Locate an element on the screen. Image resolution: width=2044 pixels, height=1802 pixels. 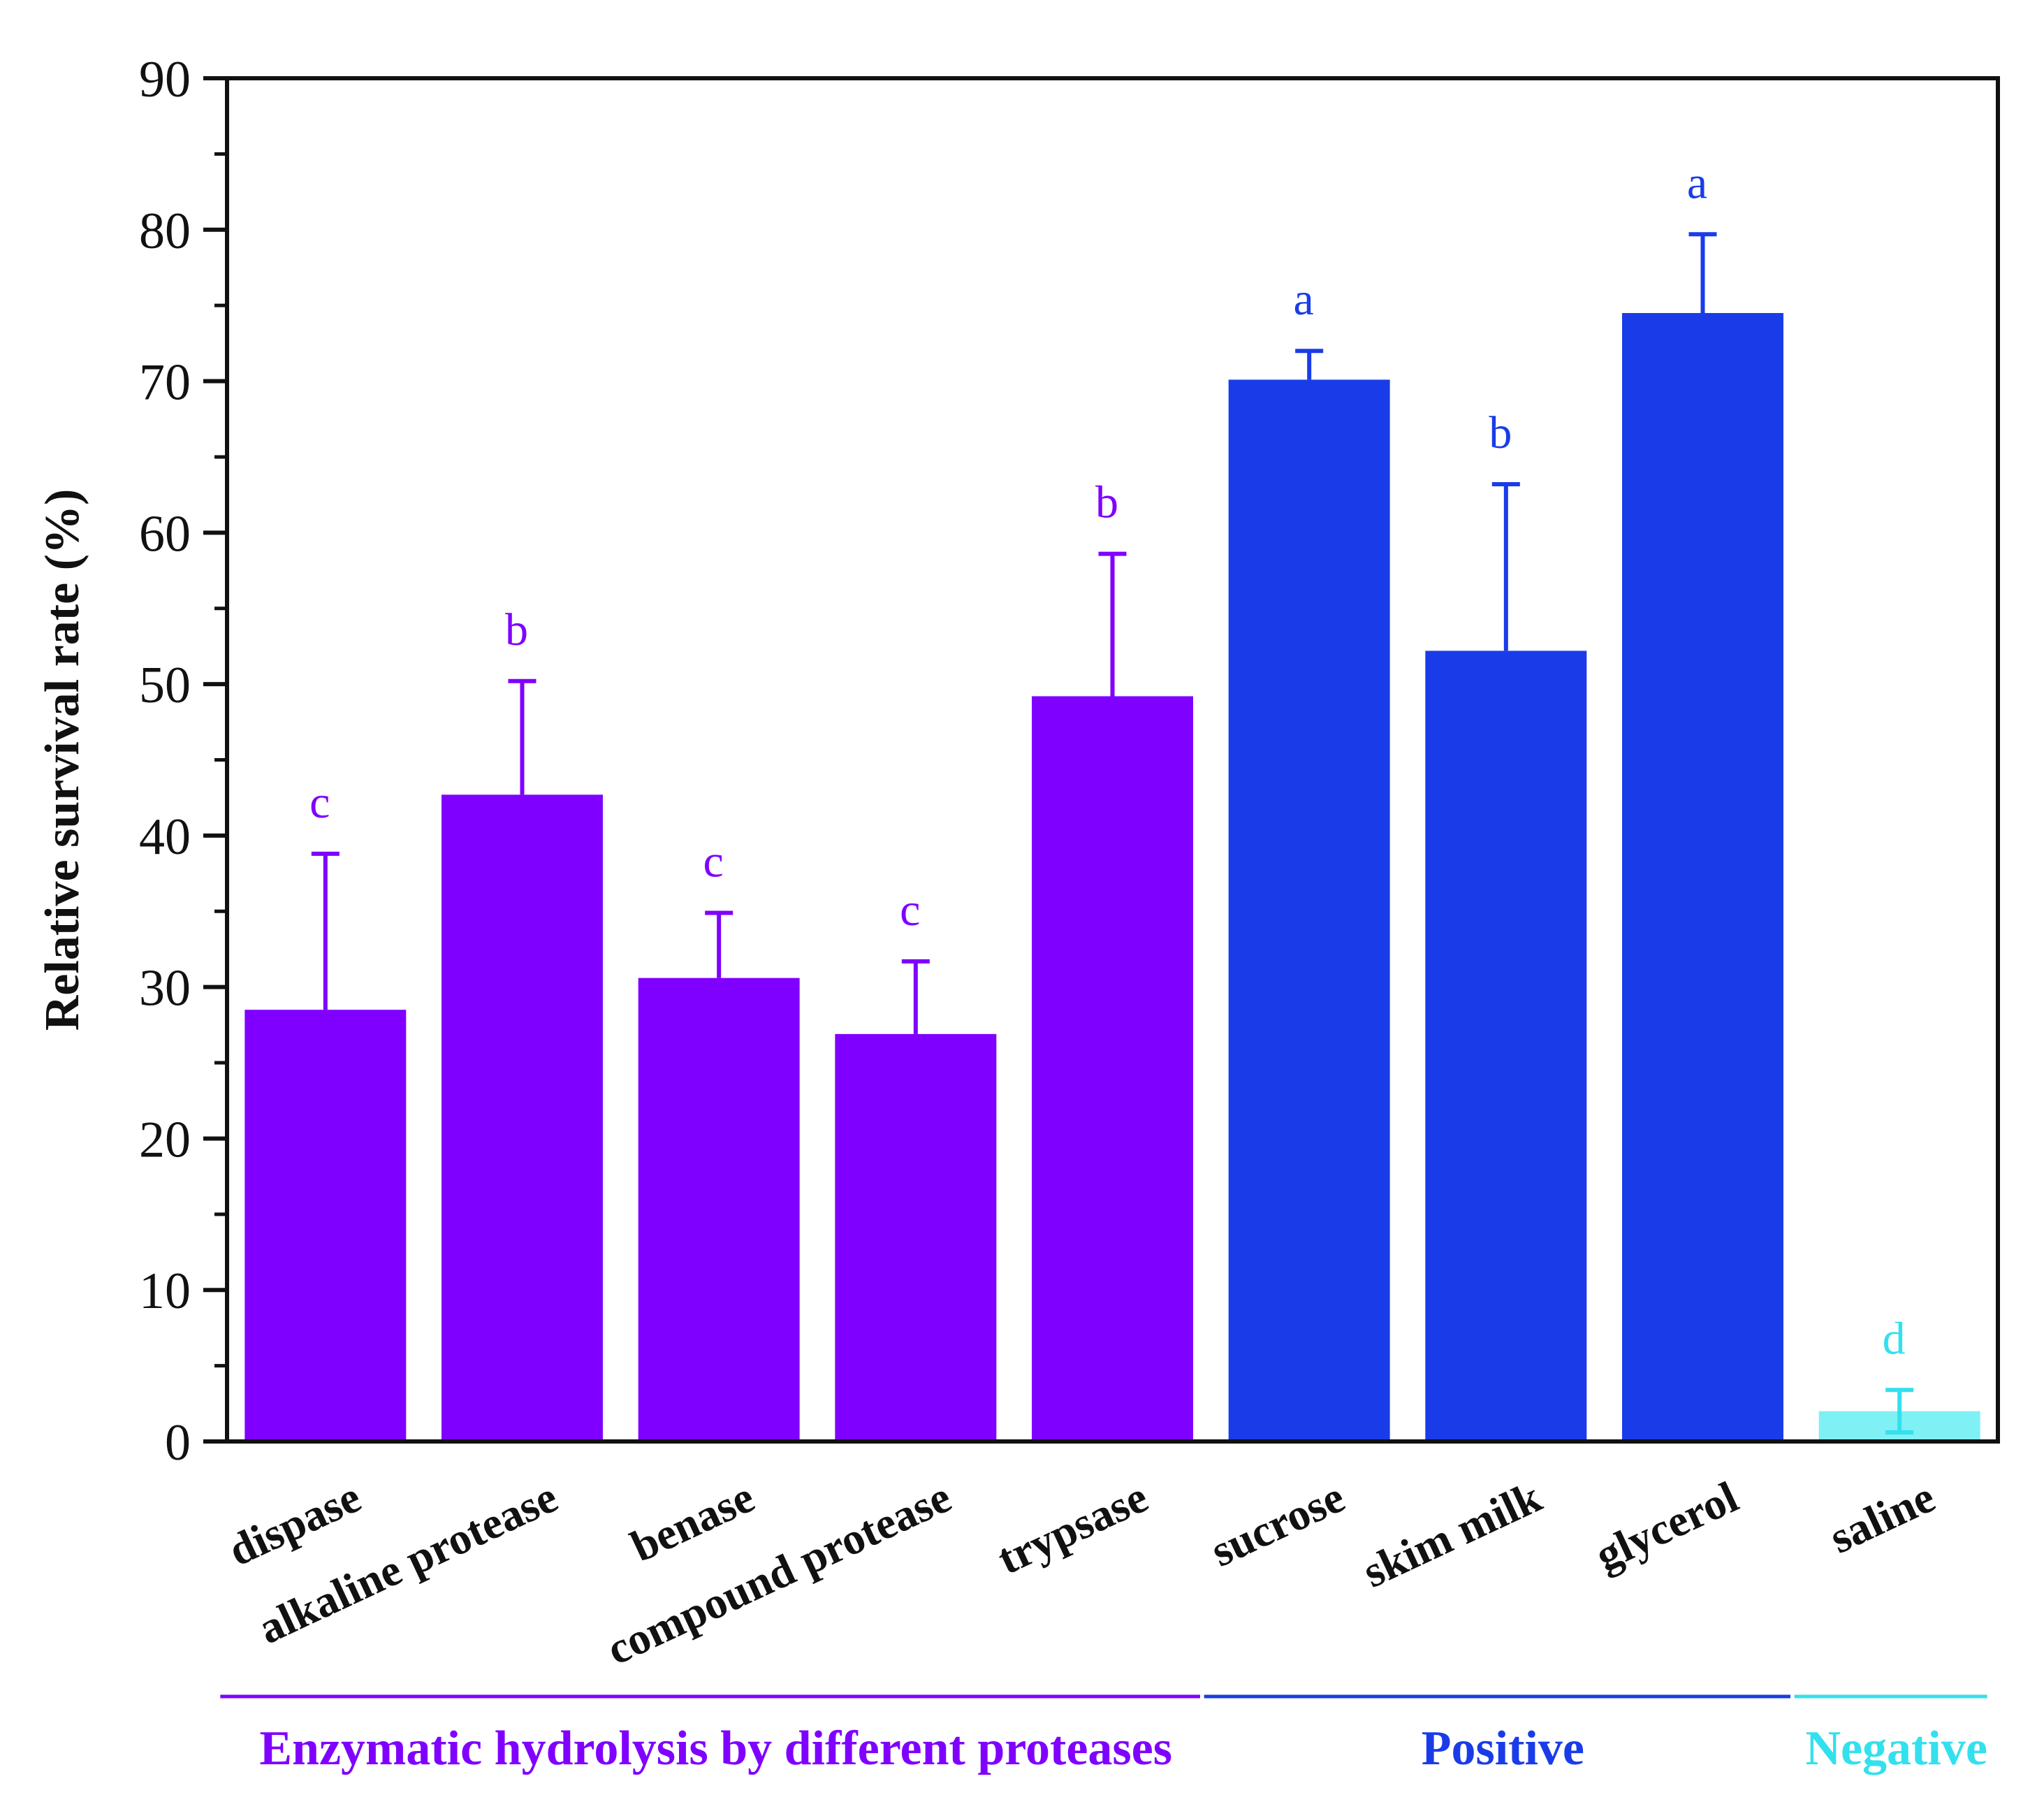
y-tick-label-50: 50 is located at coordinates (165, 685).